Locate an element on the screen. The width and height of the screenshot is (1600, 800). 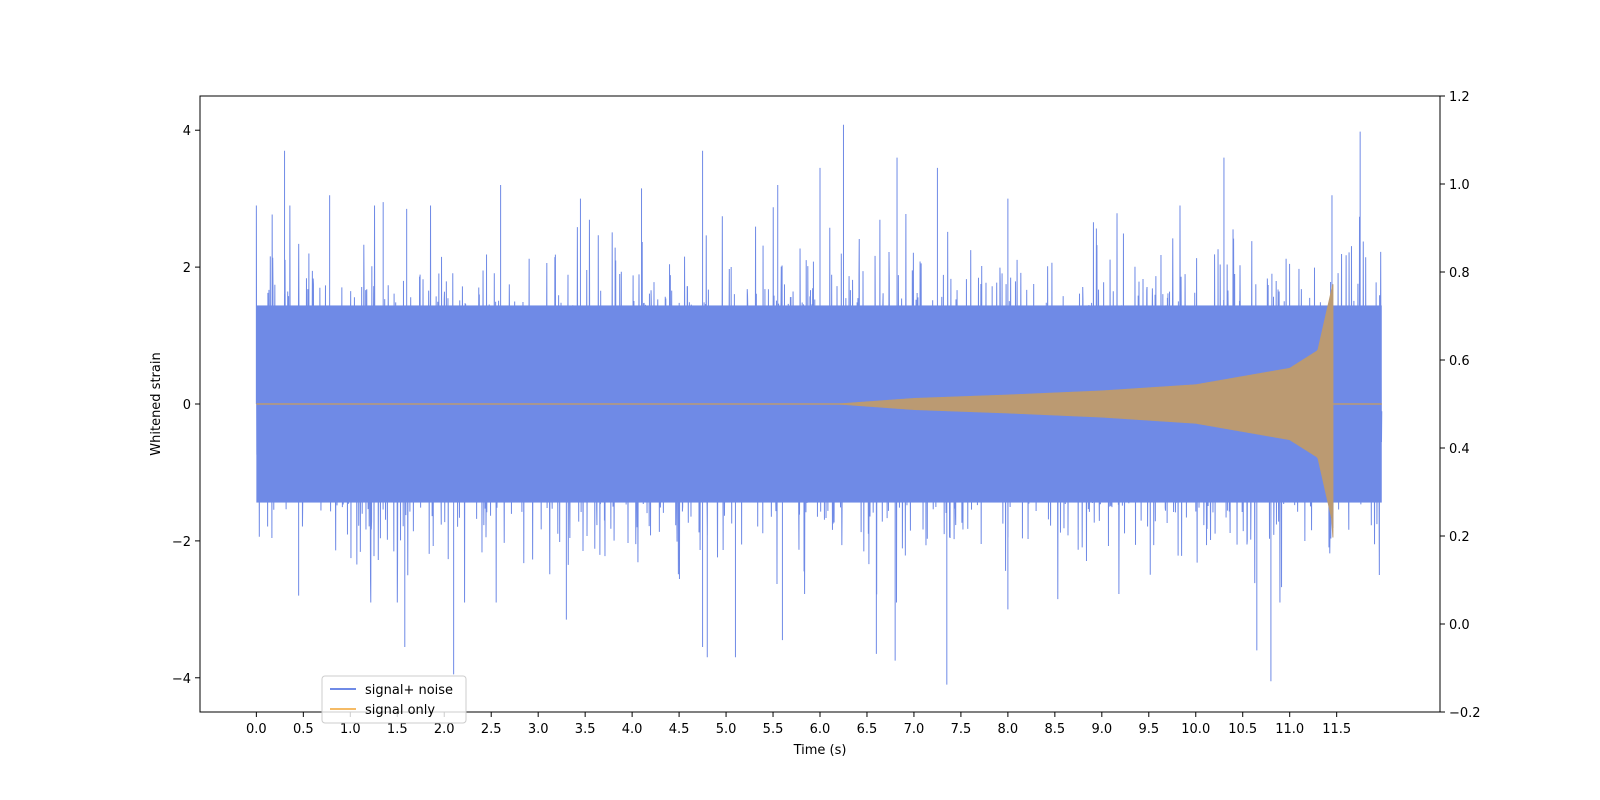
x-tick-label: 8.0 is located at coordinates (1008, 729).